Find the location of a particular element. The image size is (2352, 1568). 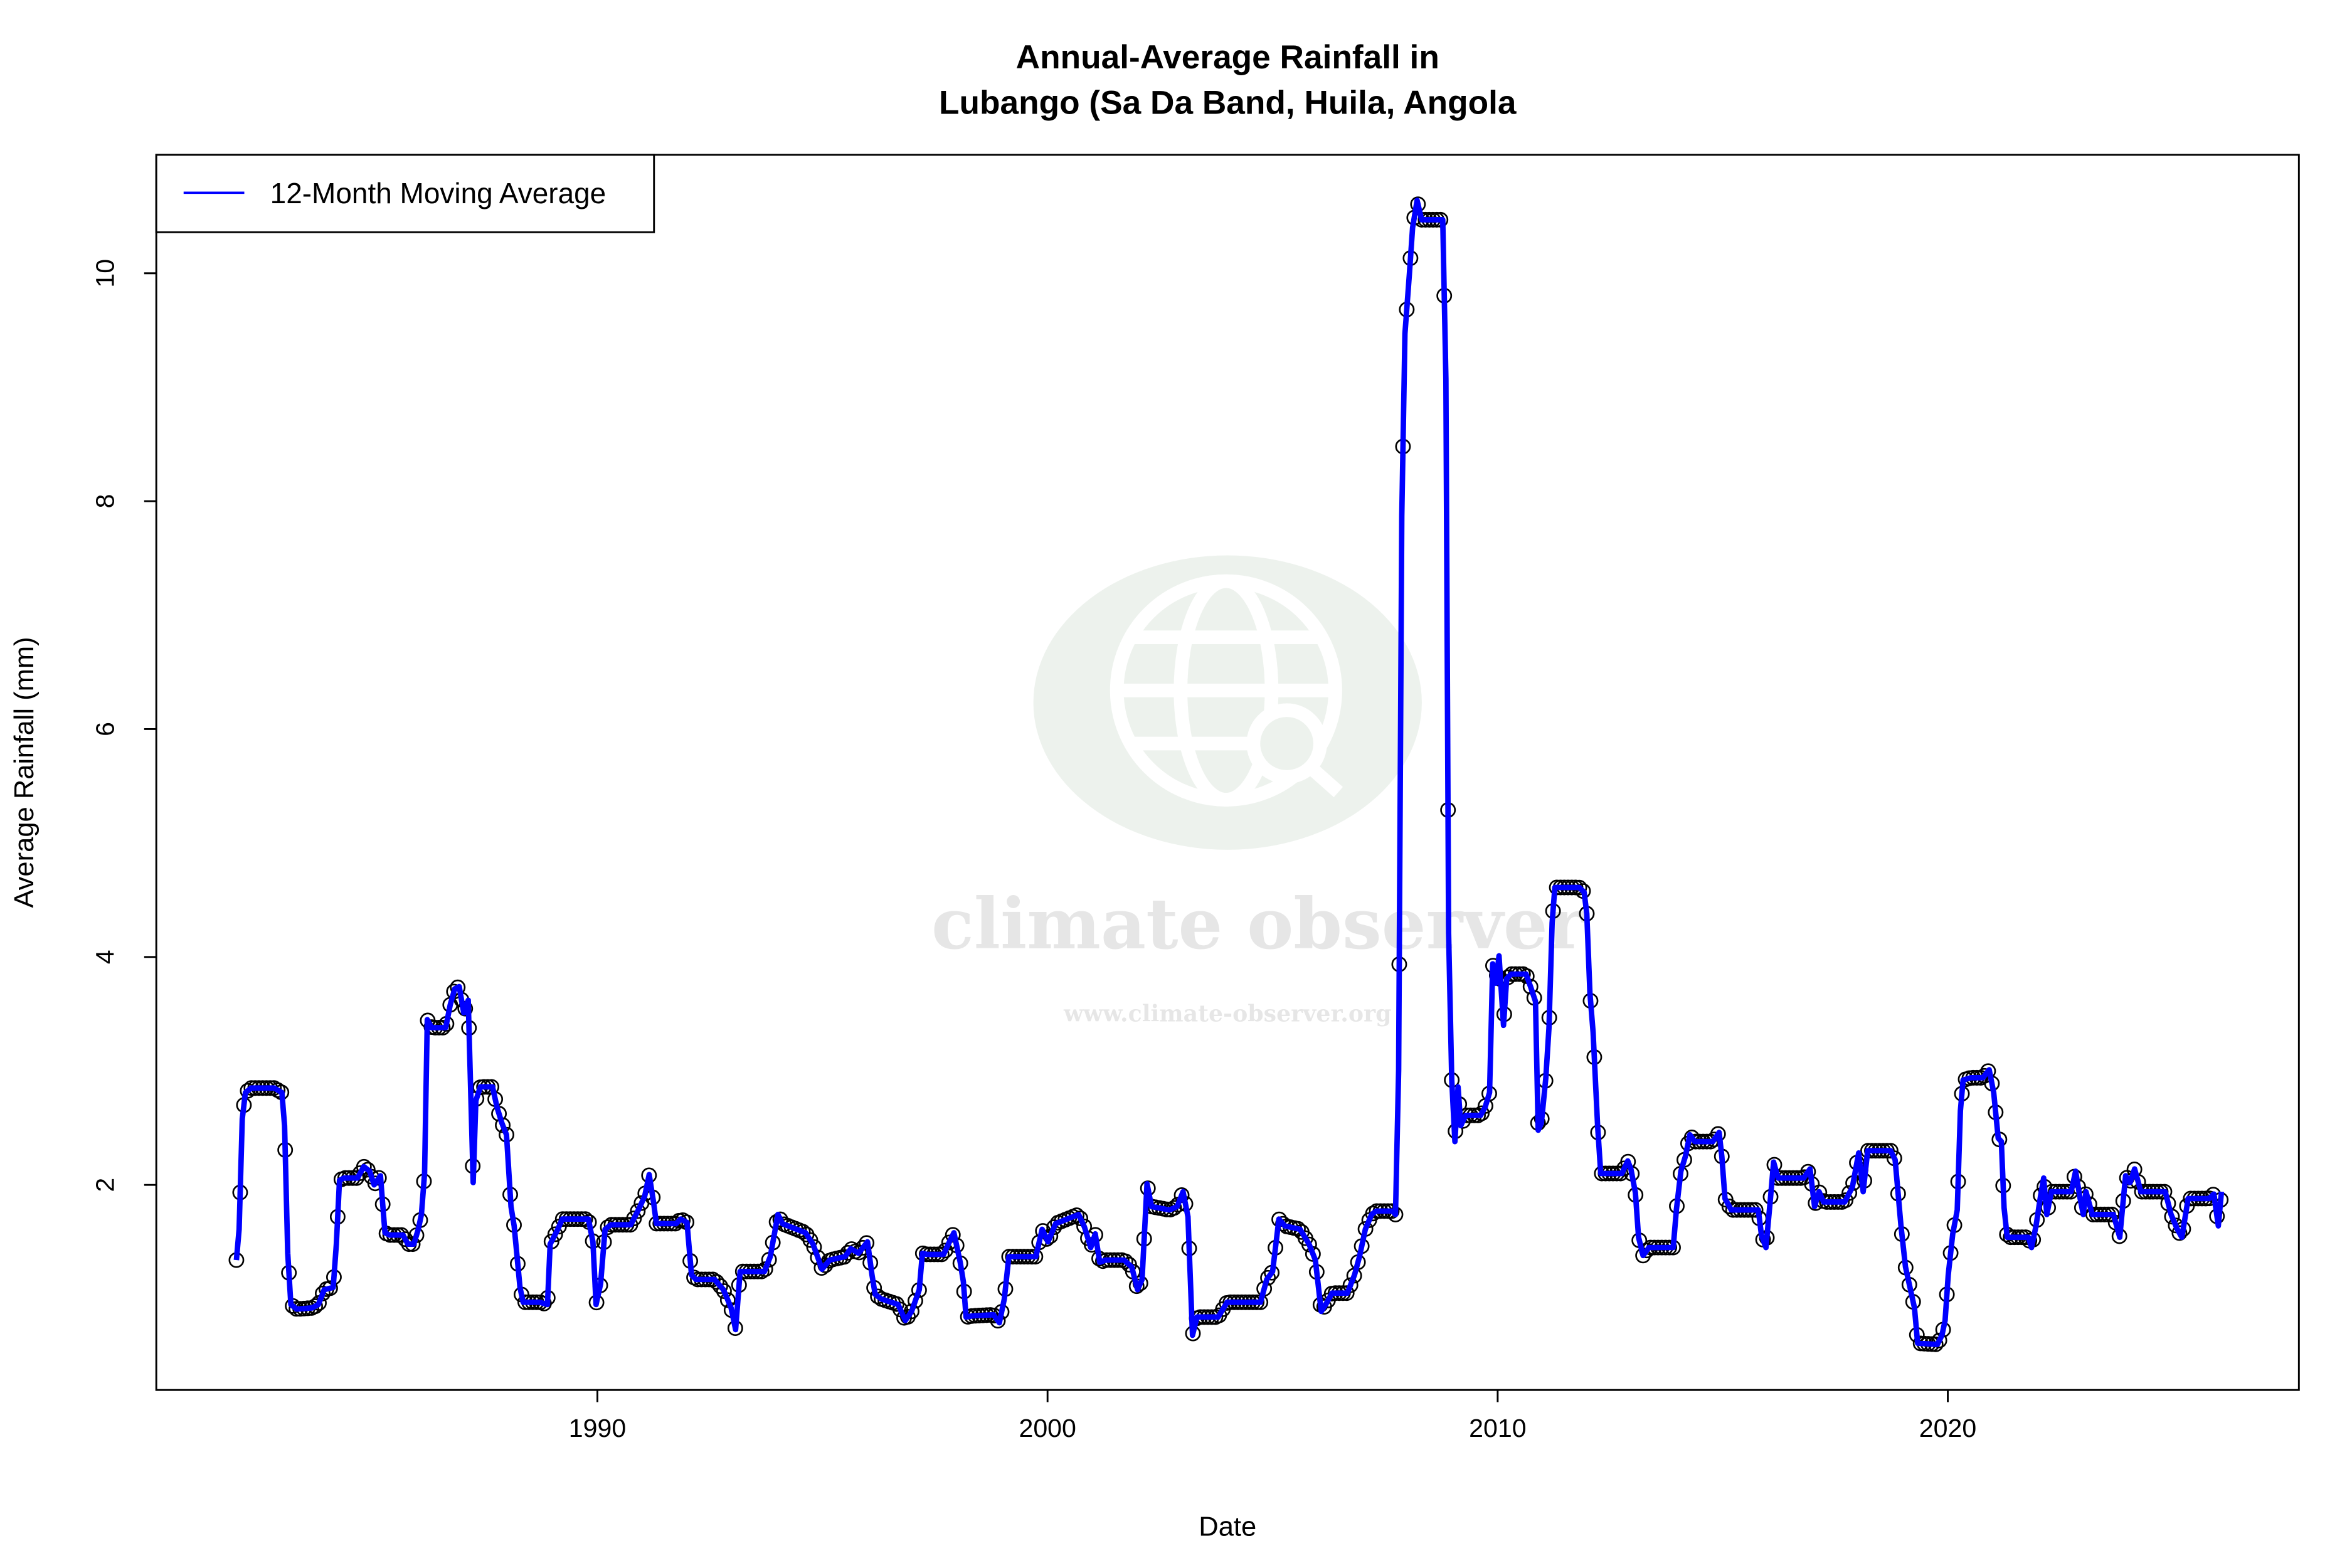

legend: 12-Month Moving Average is located at coordinates (405, 194).